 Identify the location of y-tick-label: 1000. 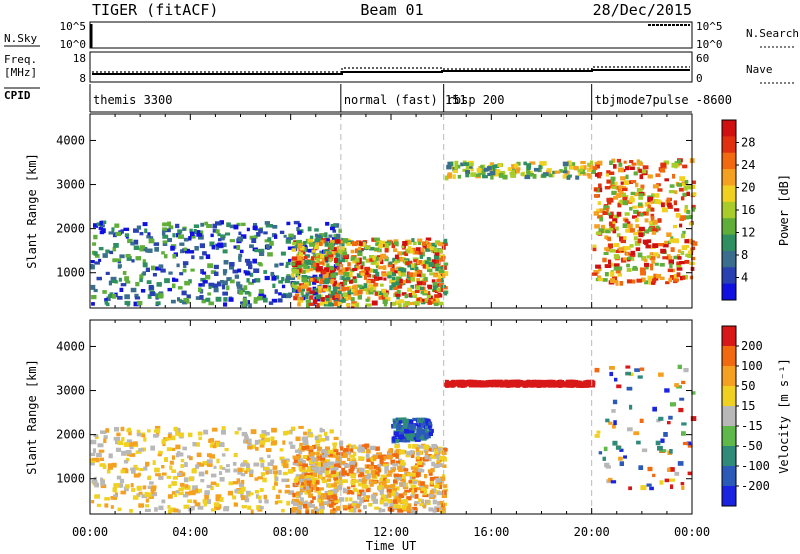
(70, 273).